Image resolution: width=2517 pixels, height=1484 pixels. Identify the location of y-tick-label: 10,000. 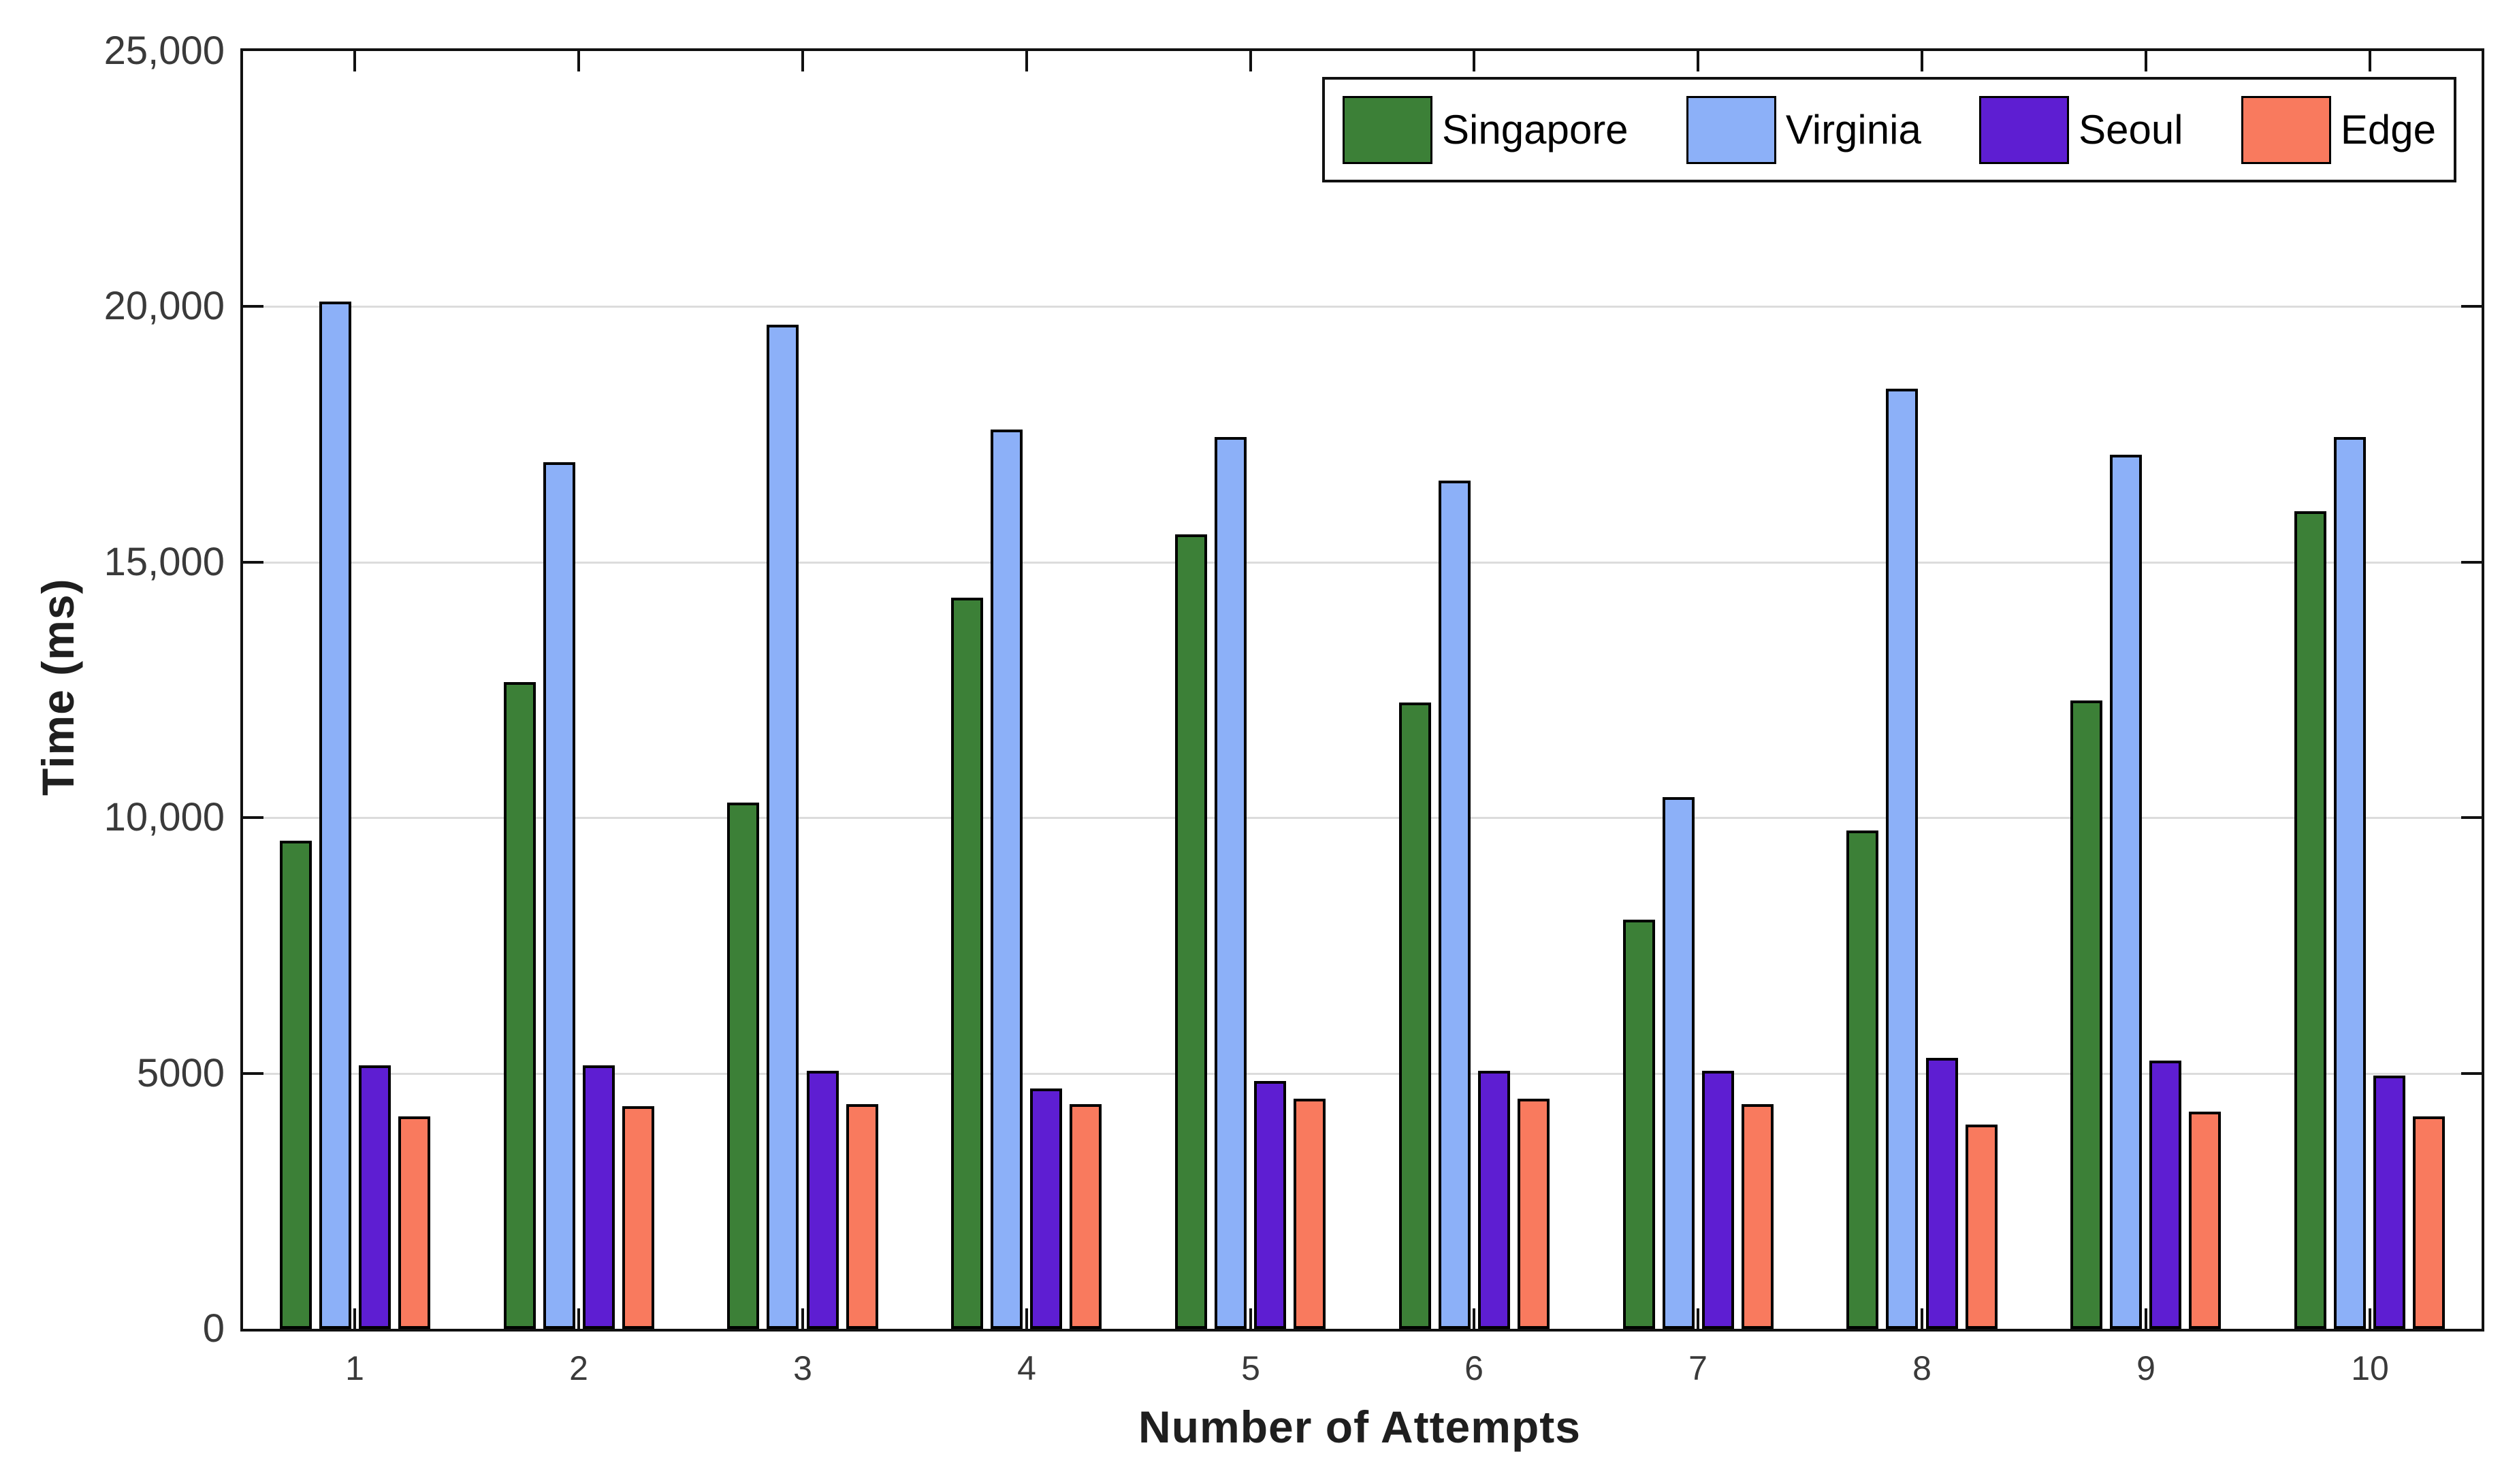
(164, 817).